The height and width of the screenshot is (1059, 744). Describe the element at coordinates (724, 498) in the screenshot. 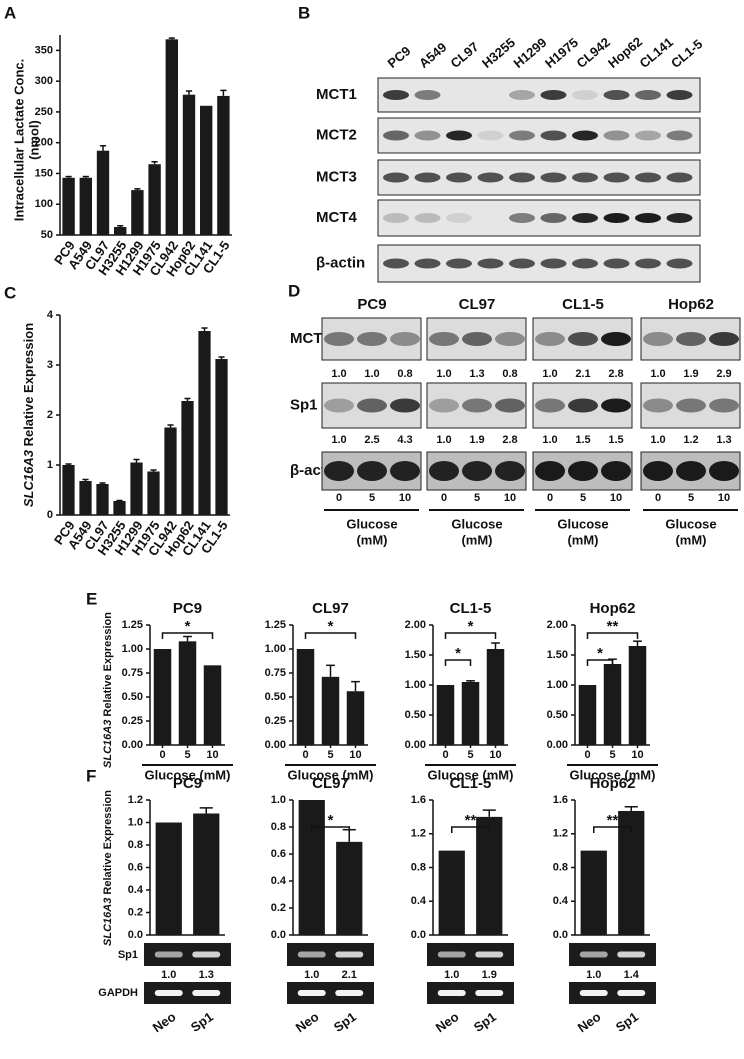

I see `lane-label: 10` at that location.